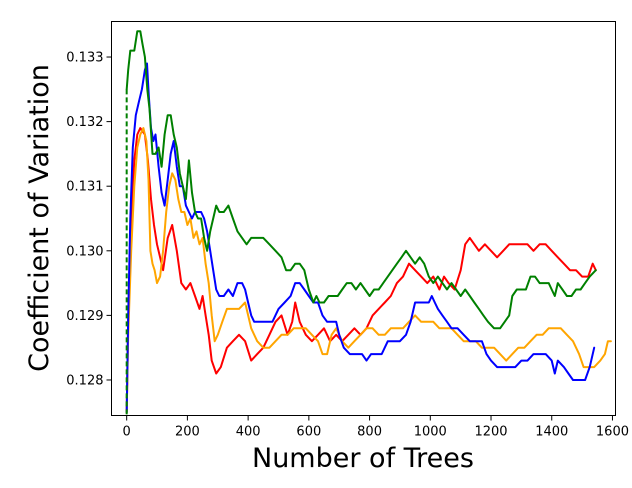 The image size is (632, 488). Describe the element at coordinates (369, 432) in the screenshot. I see `x-tick-label: 800` at that location.